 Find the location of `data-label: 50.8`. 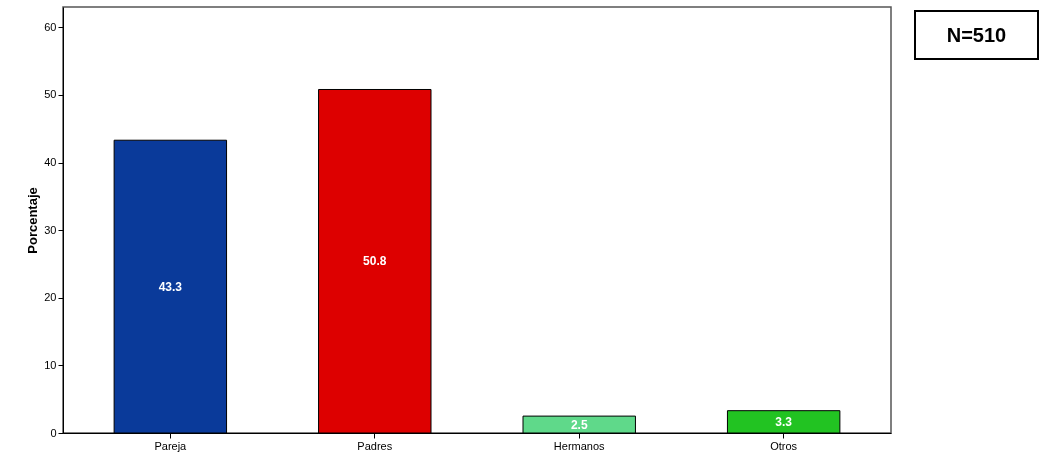

data-label: 50.8 is located at coordinates (375, 261).